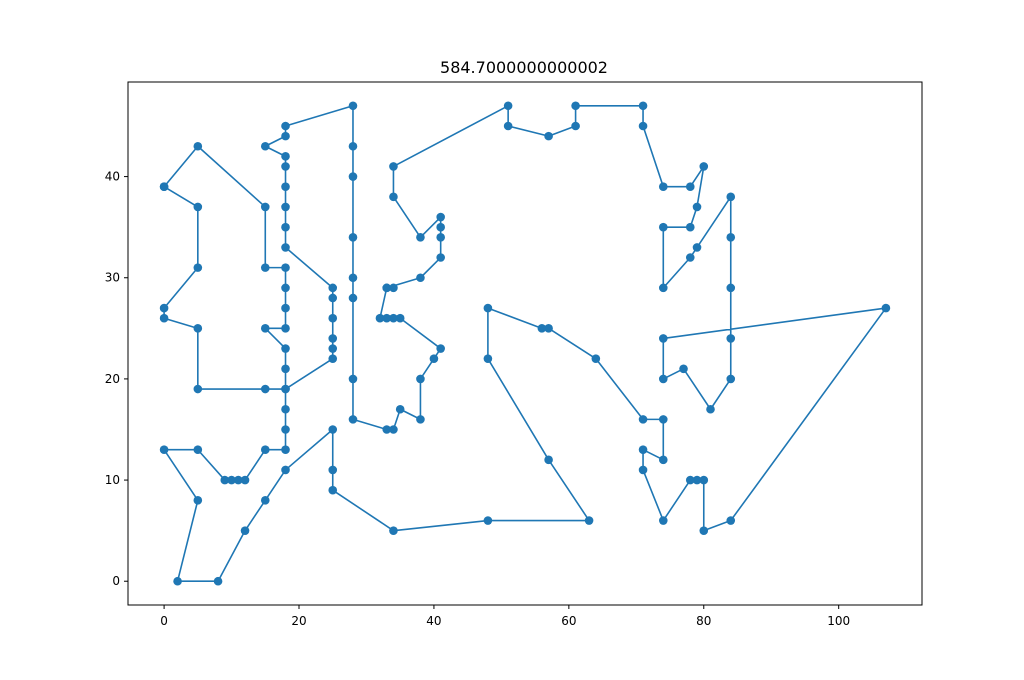  Describe the element at coordinates (164, 621) in the screenshot. I see `x-tick-label: 0` at that location.